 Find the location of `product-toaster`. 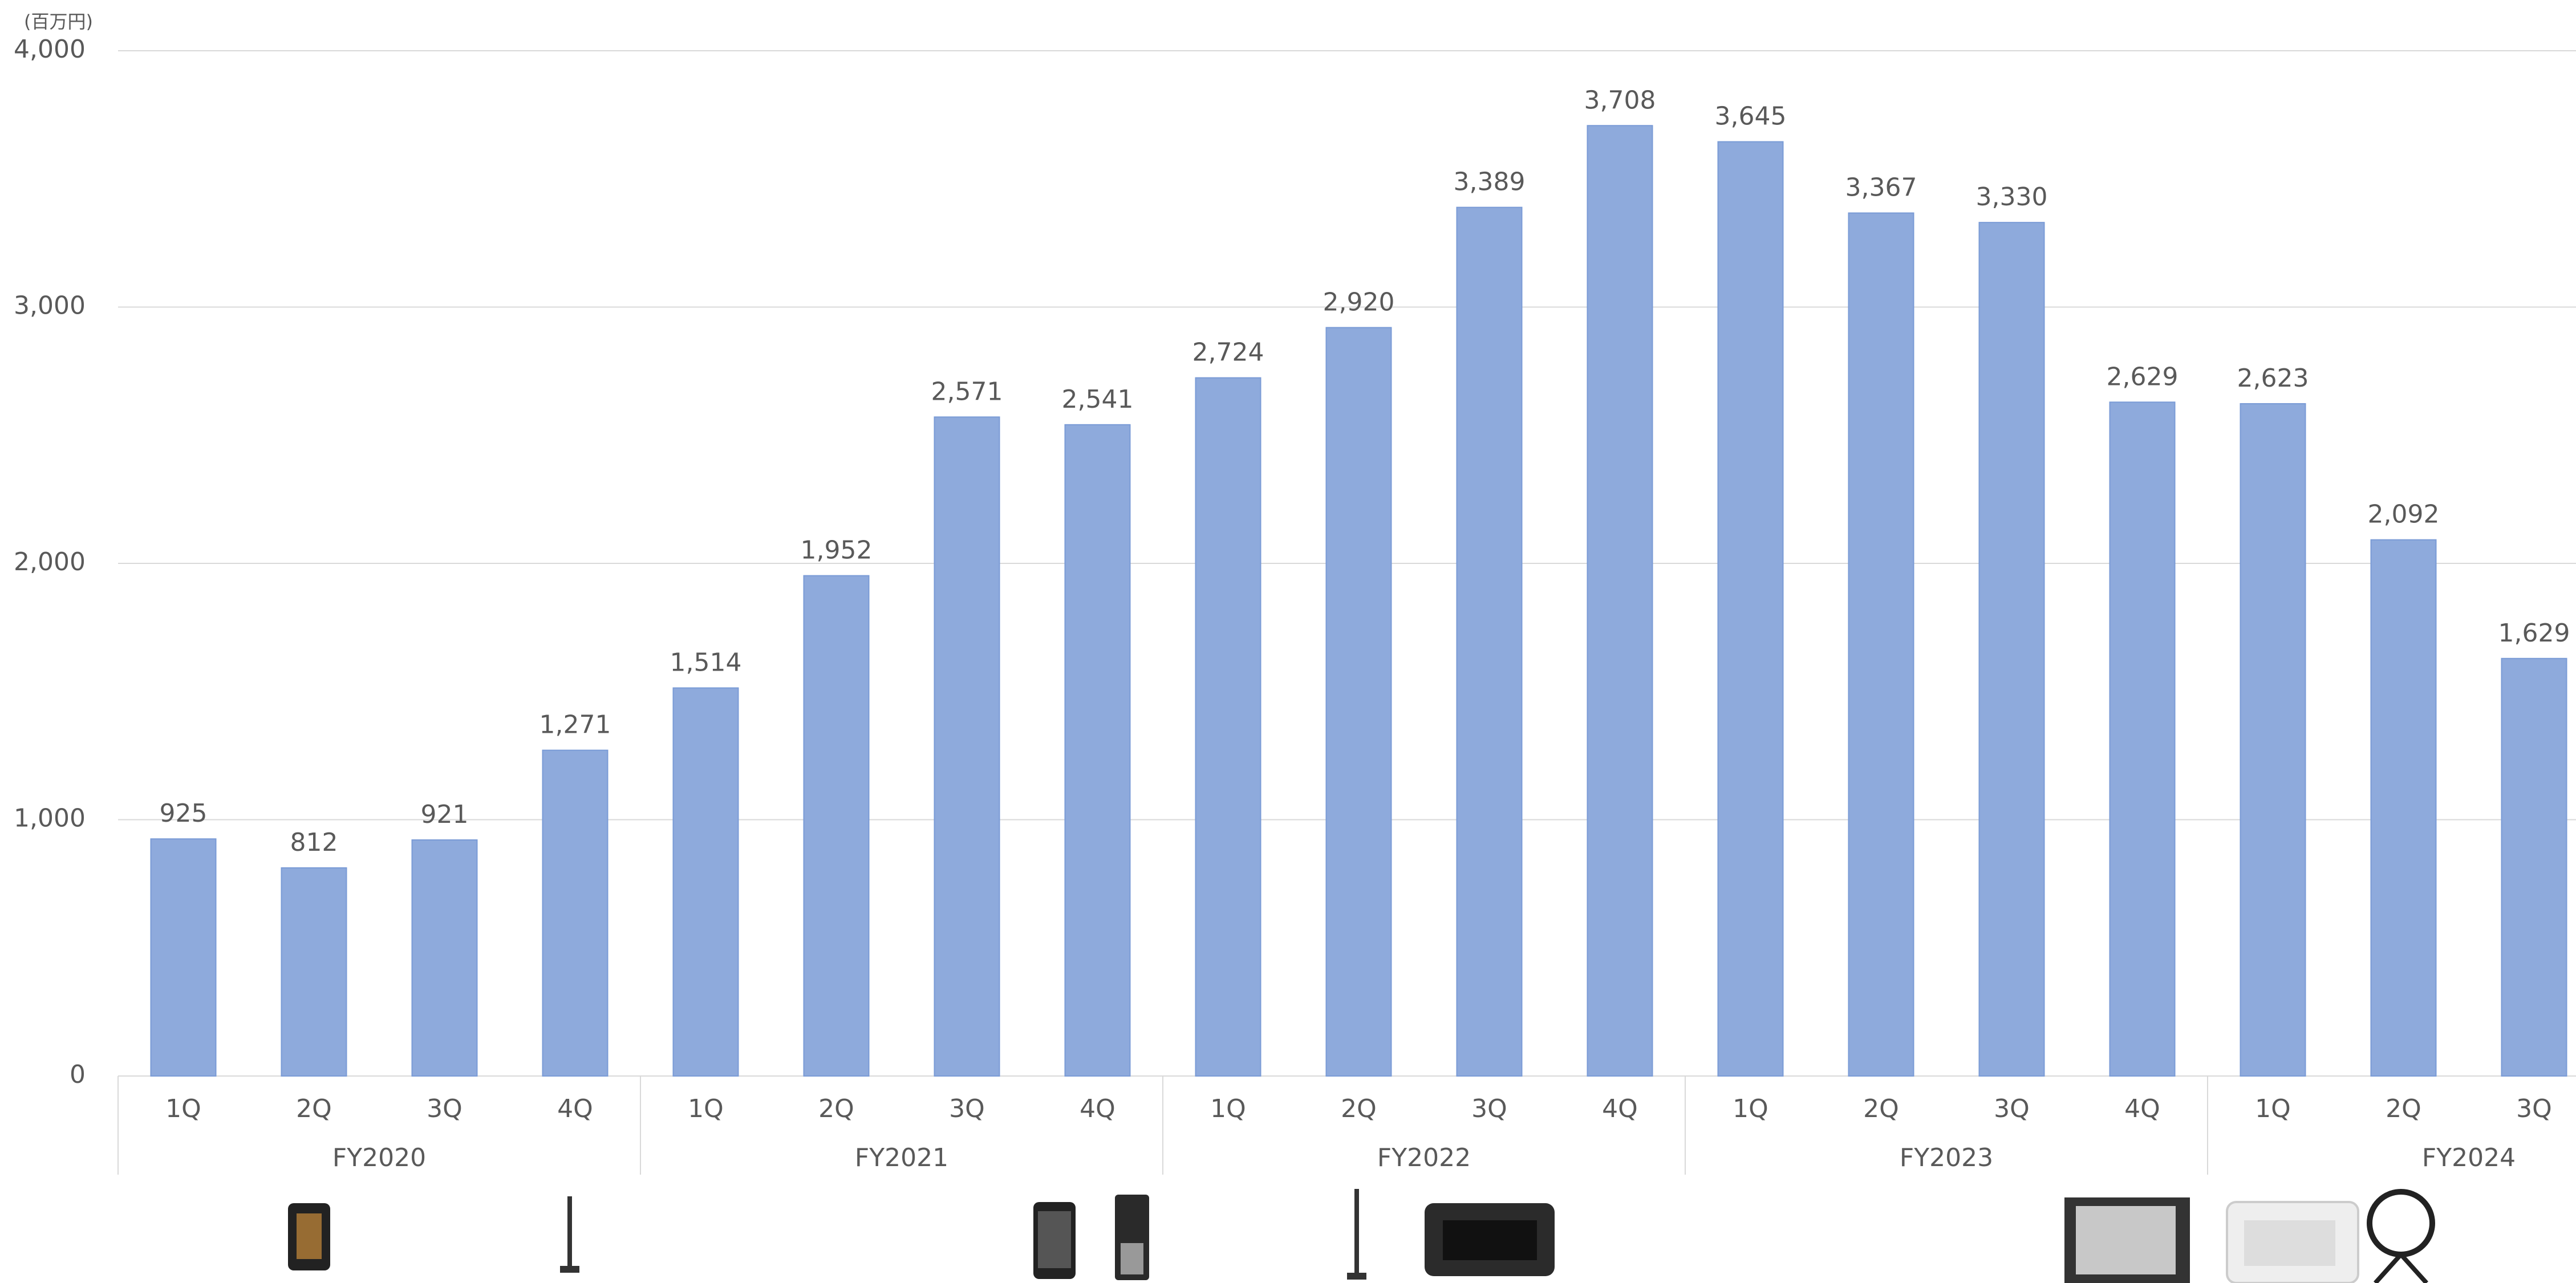

product-toaster is located at coordinates (1490, 1239).